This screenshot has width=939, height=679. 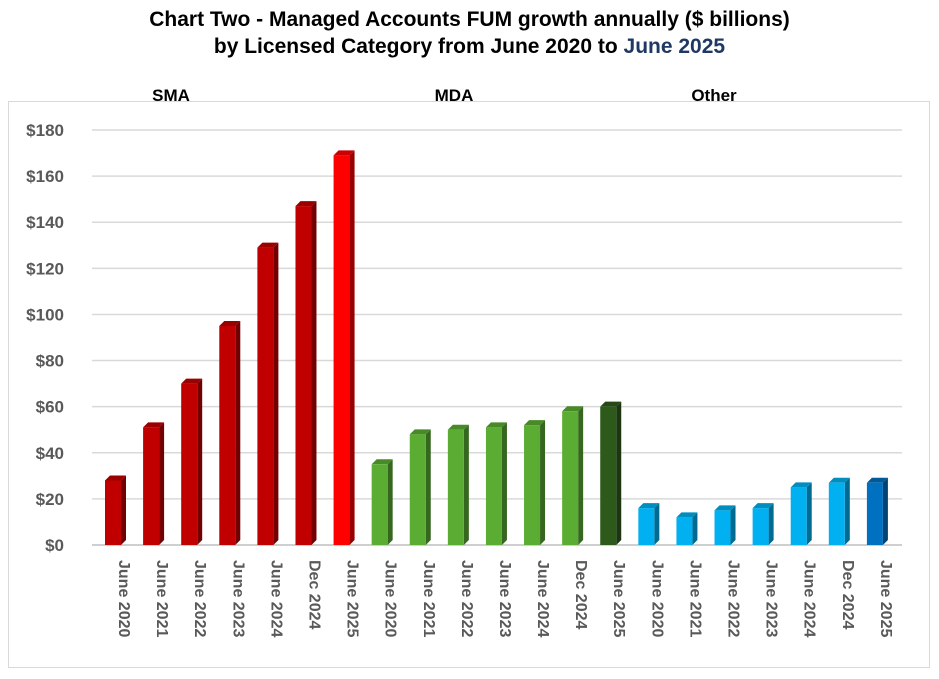 I want to click on y-tick-label: $60, so click(x=50, y=407).